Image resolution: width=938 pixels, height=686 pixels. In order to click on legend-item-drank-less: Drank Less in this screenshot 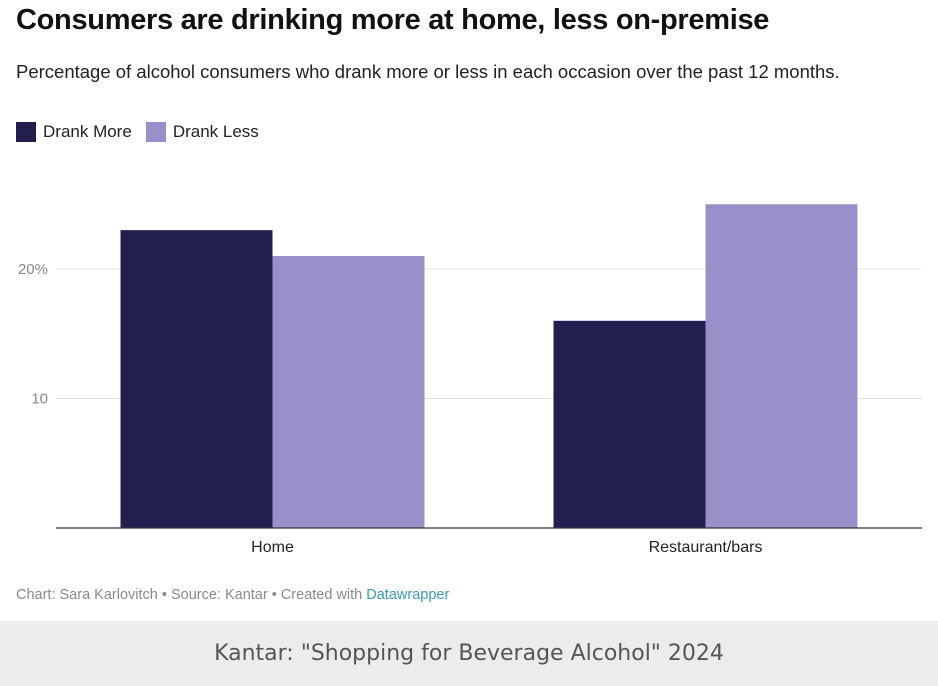, I will do `click(202, 132)`.